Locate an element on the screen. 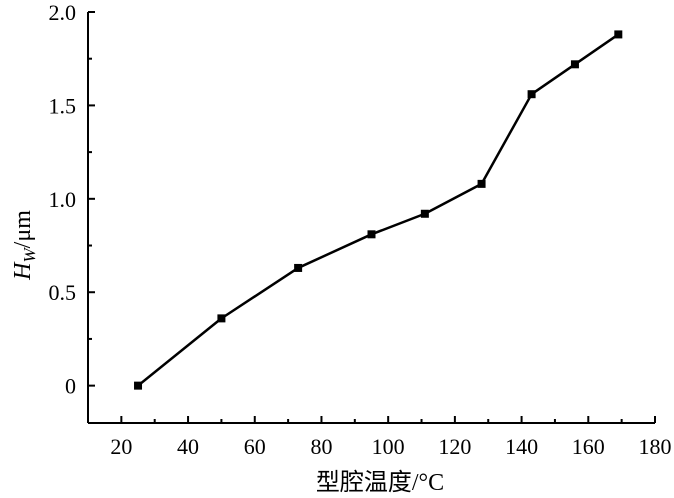 This screenshot has height=498, width=674. x-axis-title: 型腔温度/°C is located at coordinates (380, 482).